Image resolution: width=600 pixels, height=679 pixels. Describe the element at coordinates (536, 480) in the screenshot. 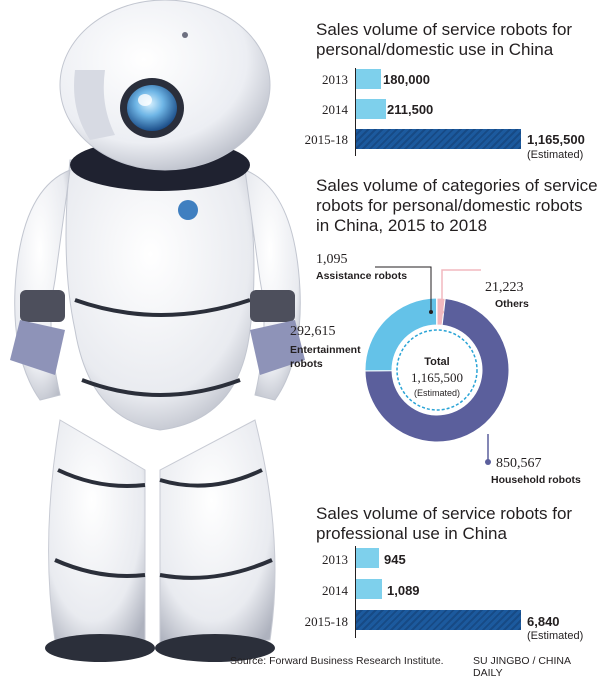

I see `household-label: Household robots` at that location.